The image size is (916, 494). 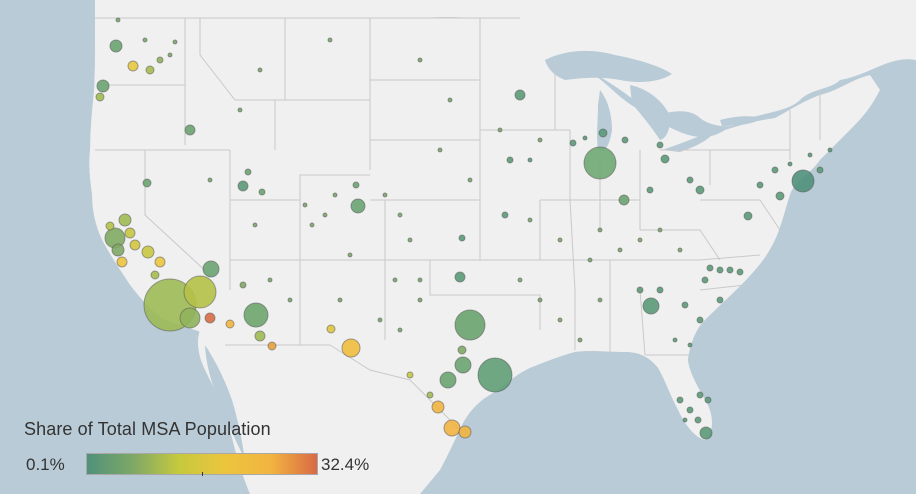 I want to click on bubble-el-paso, so click(x=351, y=348).